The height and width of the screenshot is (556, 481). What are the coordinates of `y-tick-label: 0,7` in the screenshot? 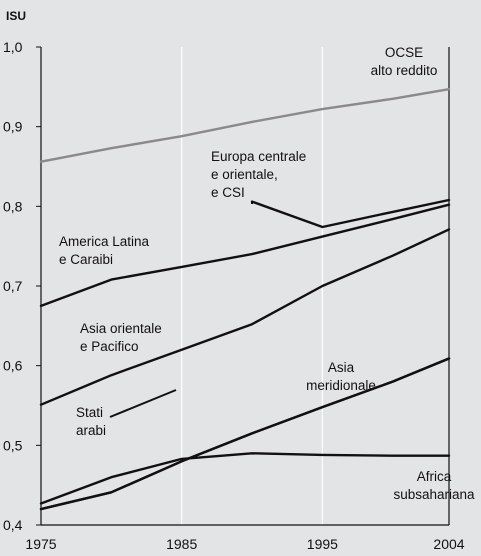 It's located at (13, 286).